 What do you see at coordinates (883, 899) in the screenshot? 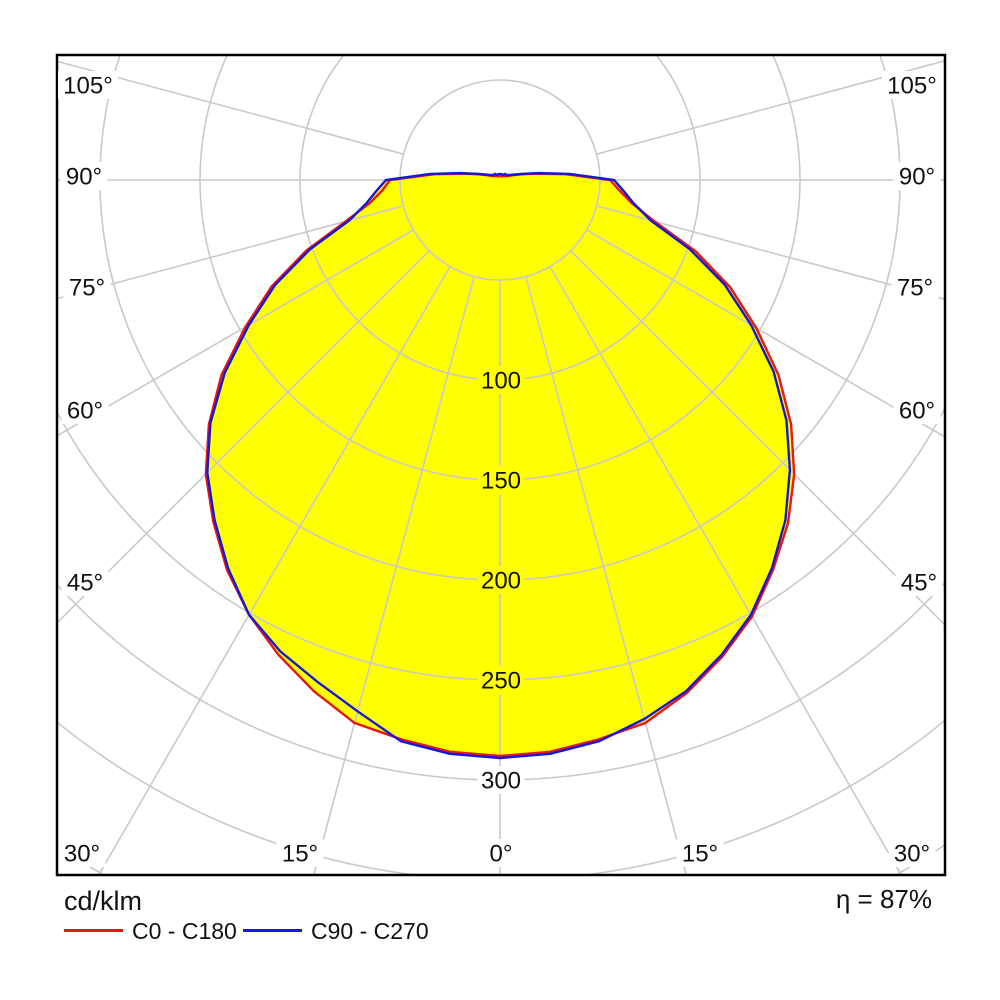
I see `efficiency-label: η = 87%` at bounding box center [883, 899].